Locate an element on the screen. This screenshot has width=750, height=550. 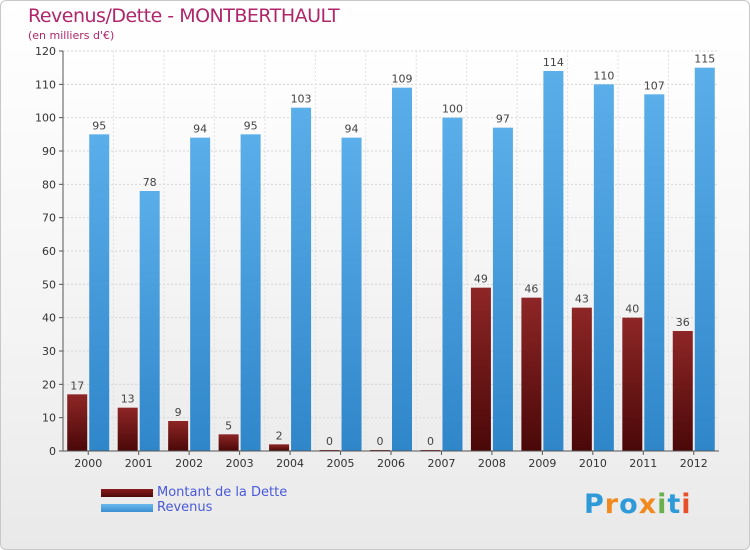
data-label-debt-2011: 40 is located at coordinates (632, 309).